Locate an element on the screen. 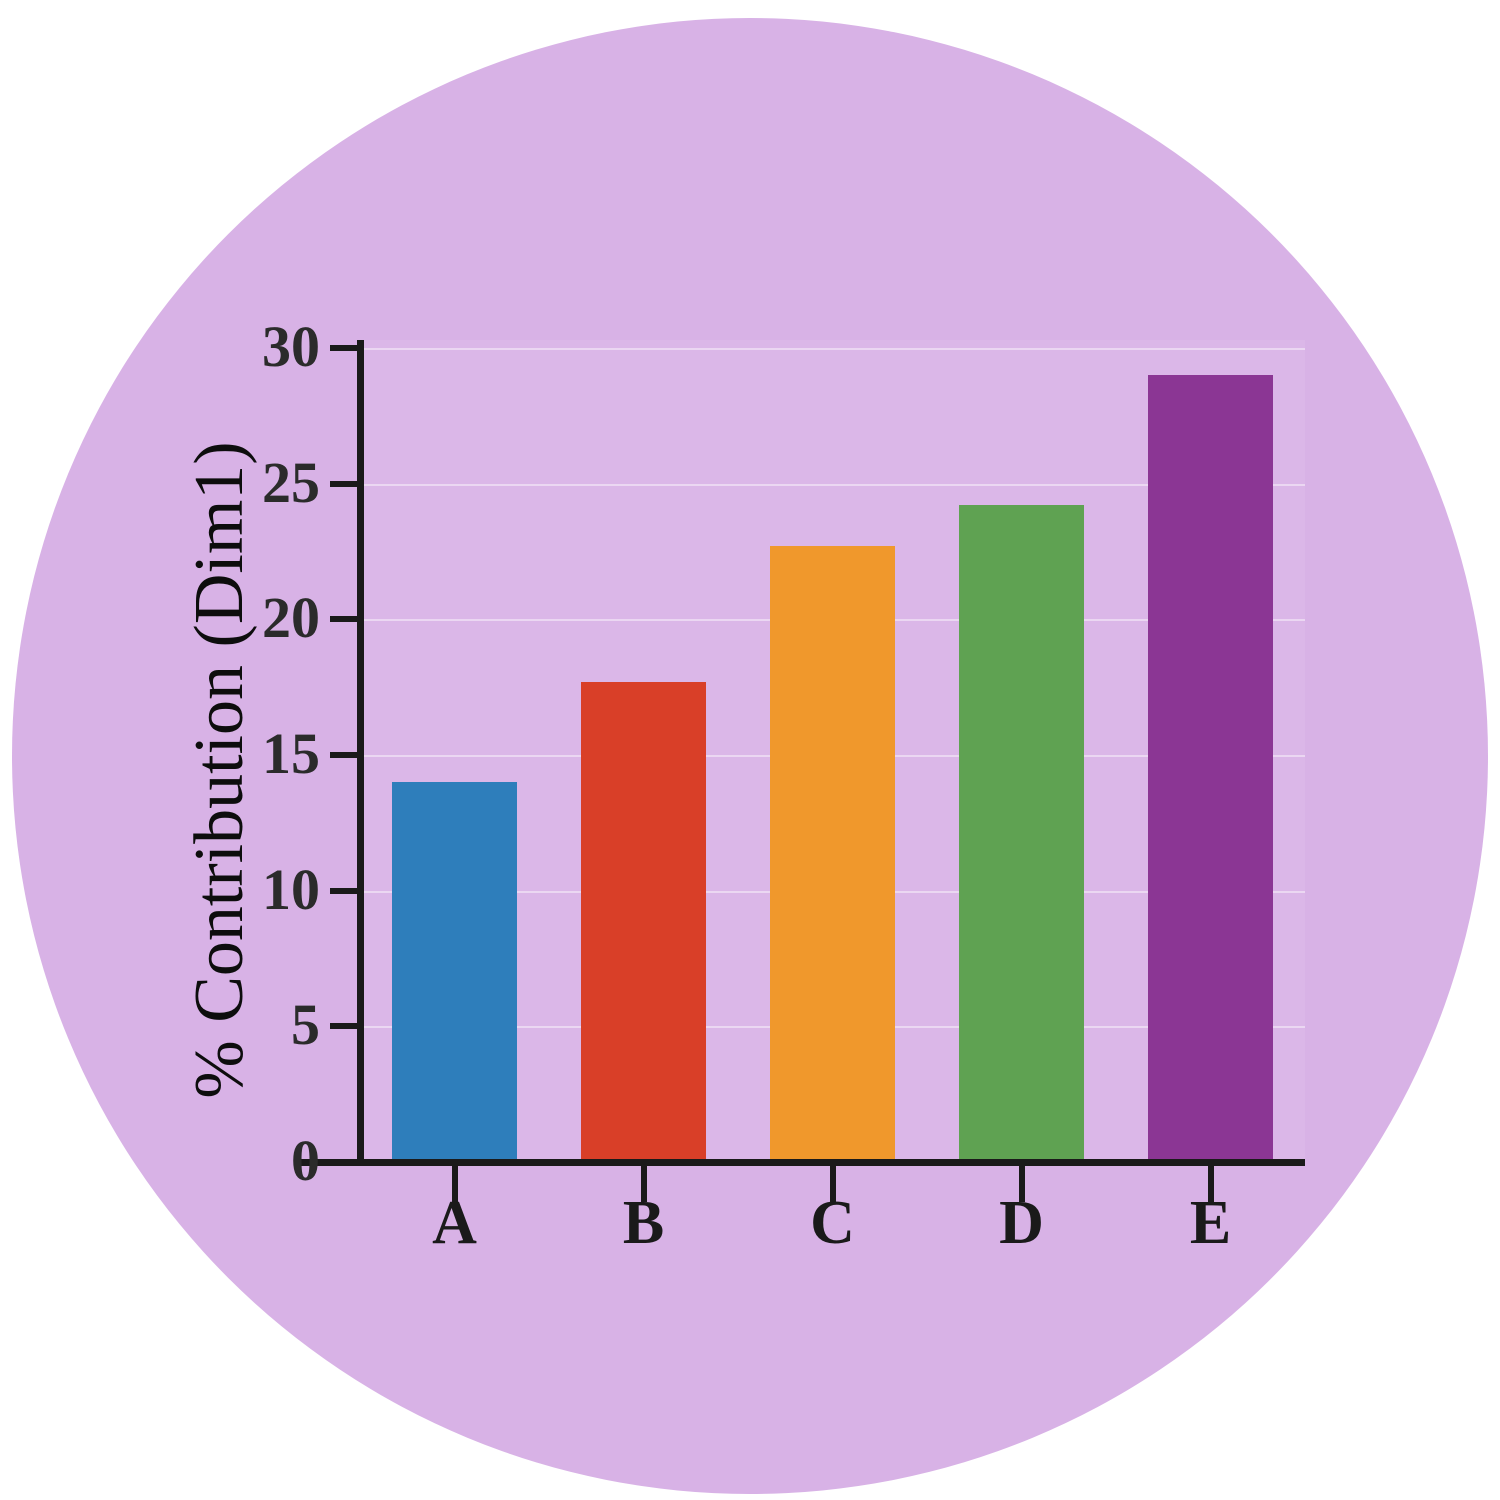 The width and height of the screenshot is (1500, 1500). y-axis-line is located at coordinates (360, 753).